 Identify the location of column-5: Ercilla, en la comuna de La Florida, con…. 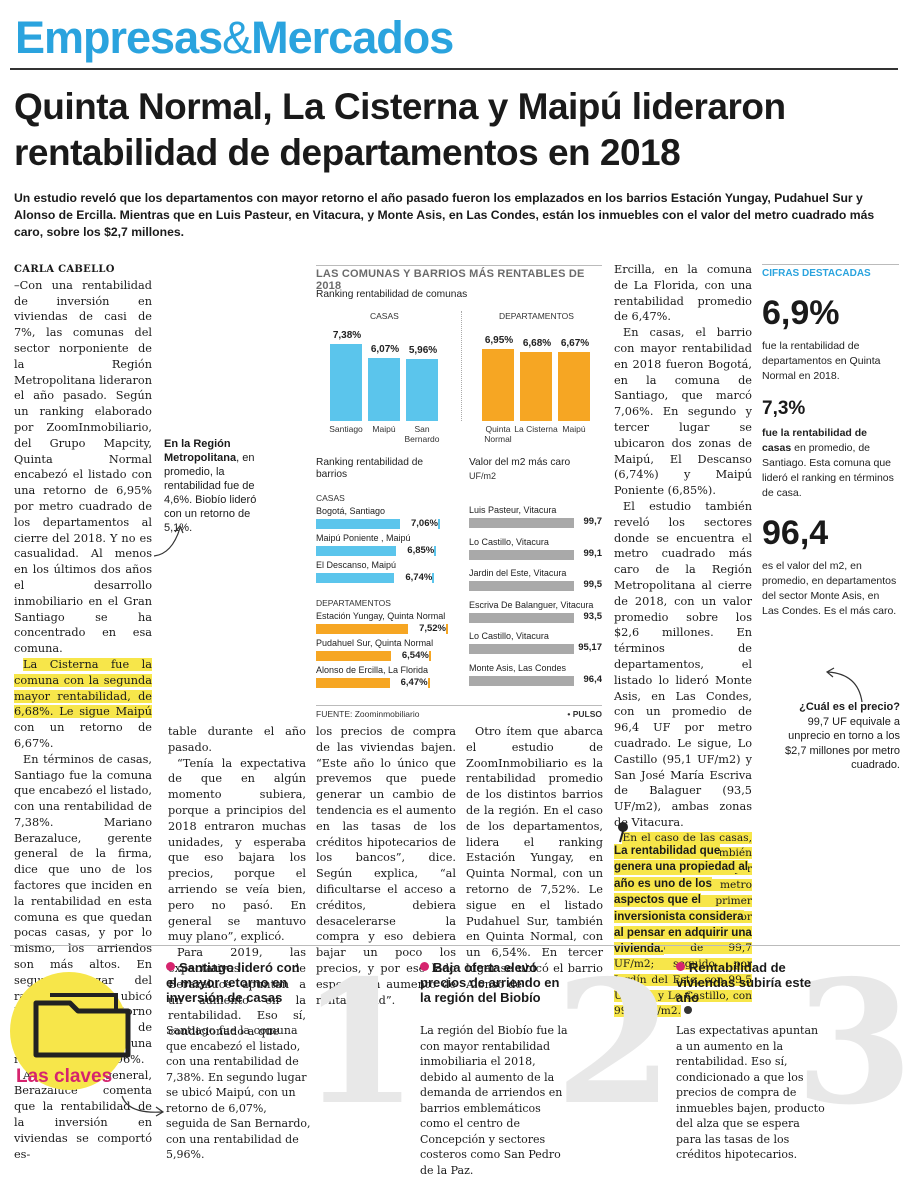
(683, 641).